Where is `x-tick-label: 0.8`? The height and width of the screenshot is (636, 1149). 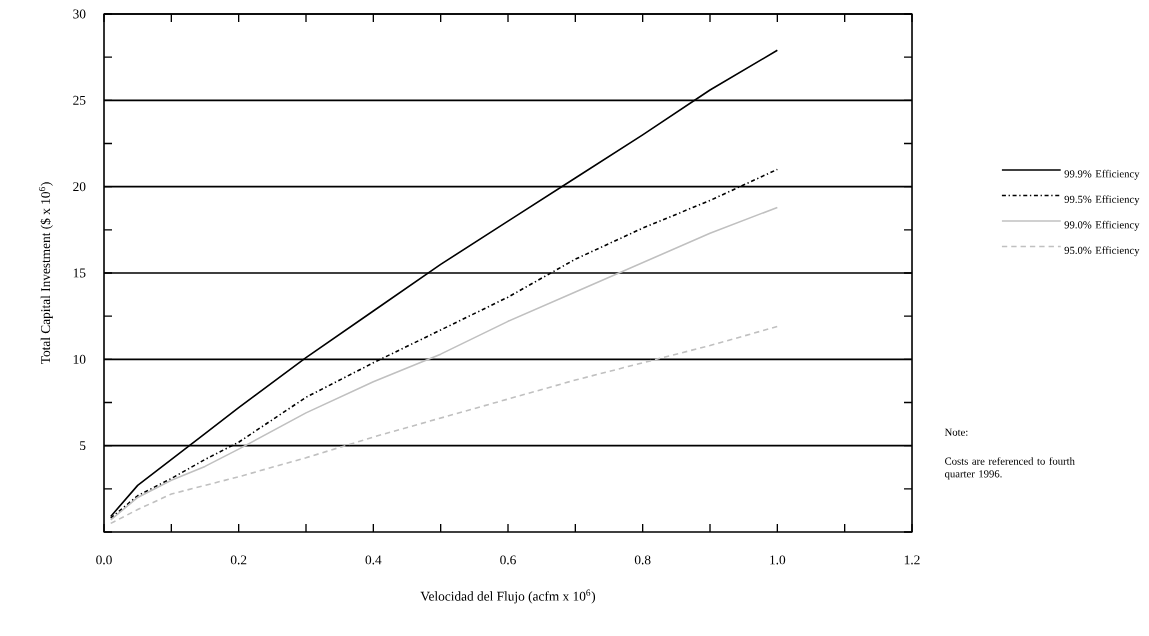
x-tick-label: 0.8 is located at coordinates (642, 560).